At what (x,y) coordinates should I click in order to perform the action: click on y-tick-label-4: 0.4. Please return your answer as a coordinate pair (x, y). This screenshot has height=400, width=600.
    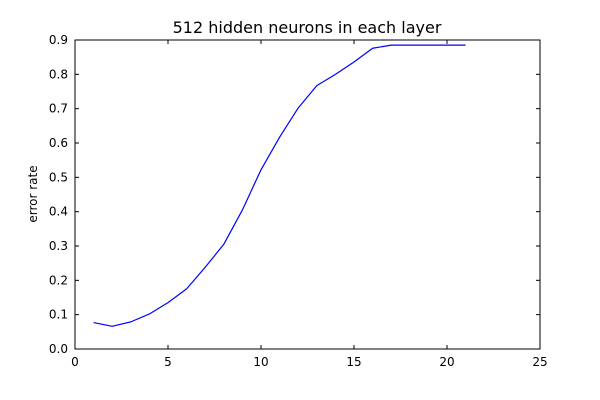
    Looking at the image, I should click on (58, 212).